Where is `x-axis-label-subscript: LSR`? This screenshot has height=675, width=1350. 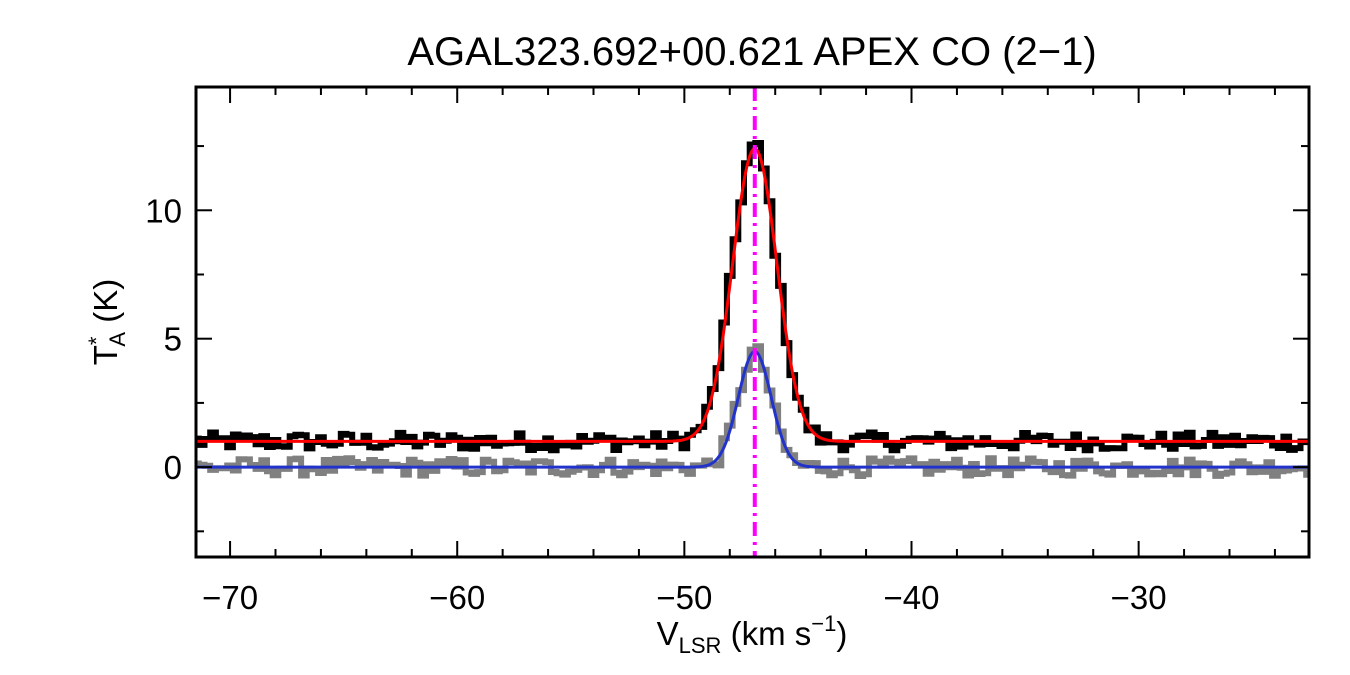
x-axis-label-subscript: LSR is located at coordinates (700, 645).